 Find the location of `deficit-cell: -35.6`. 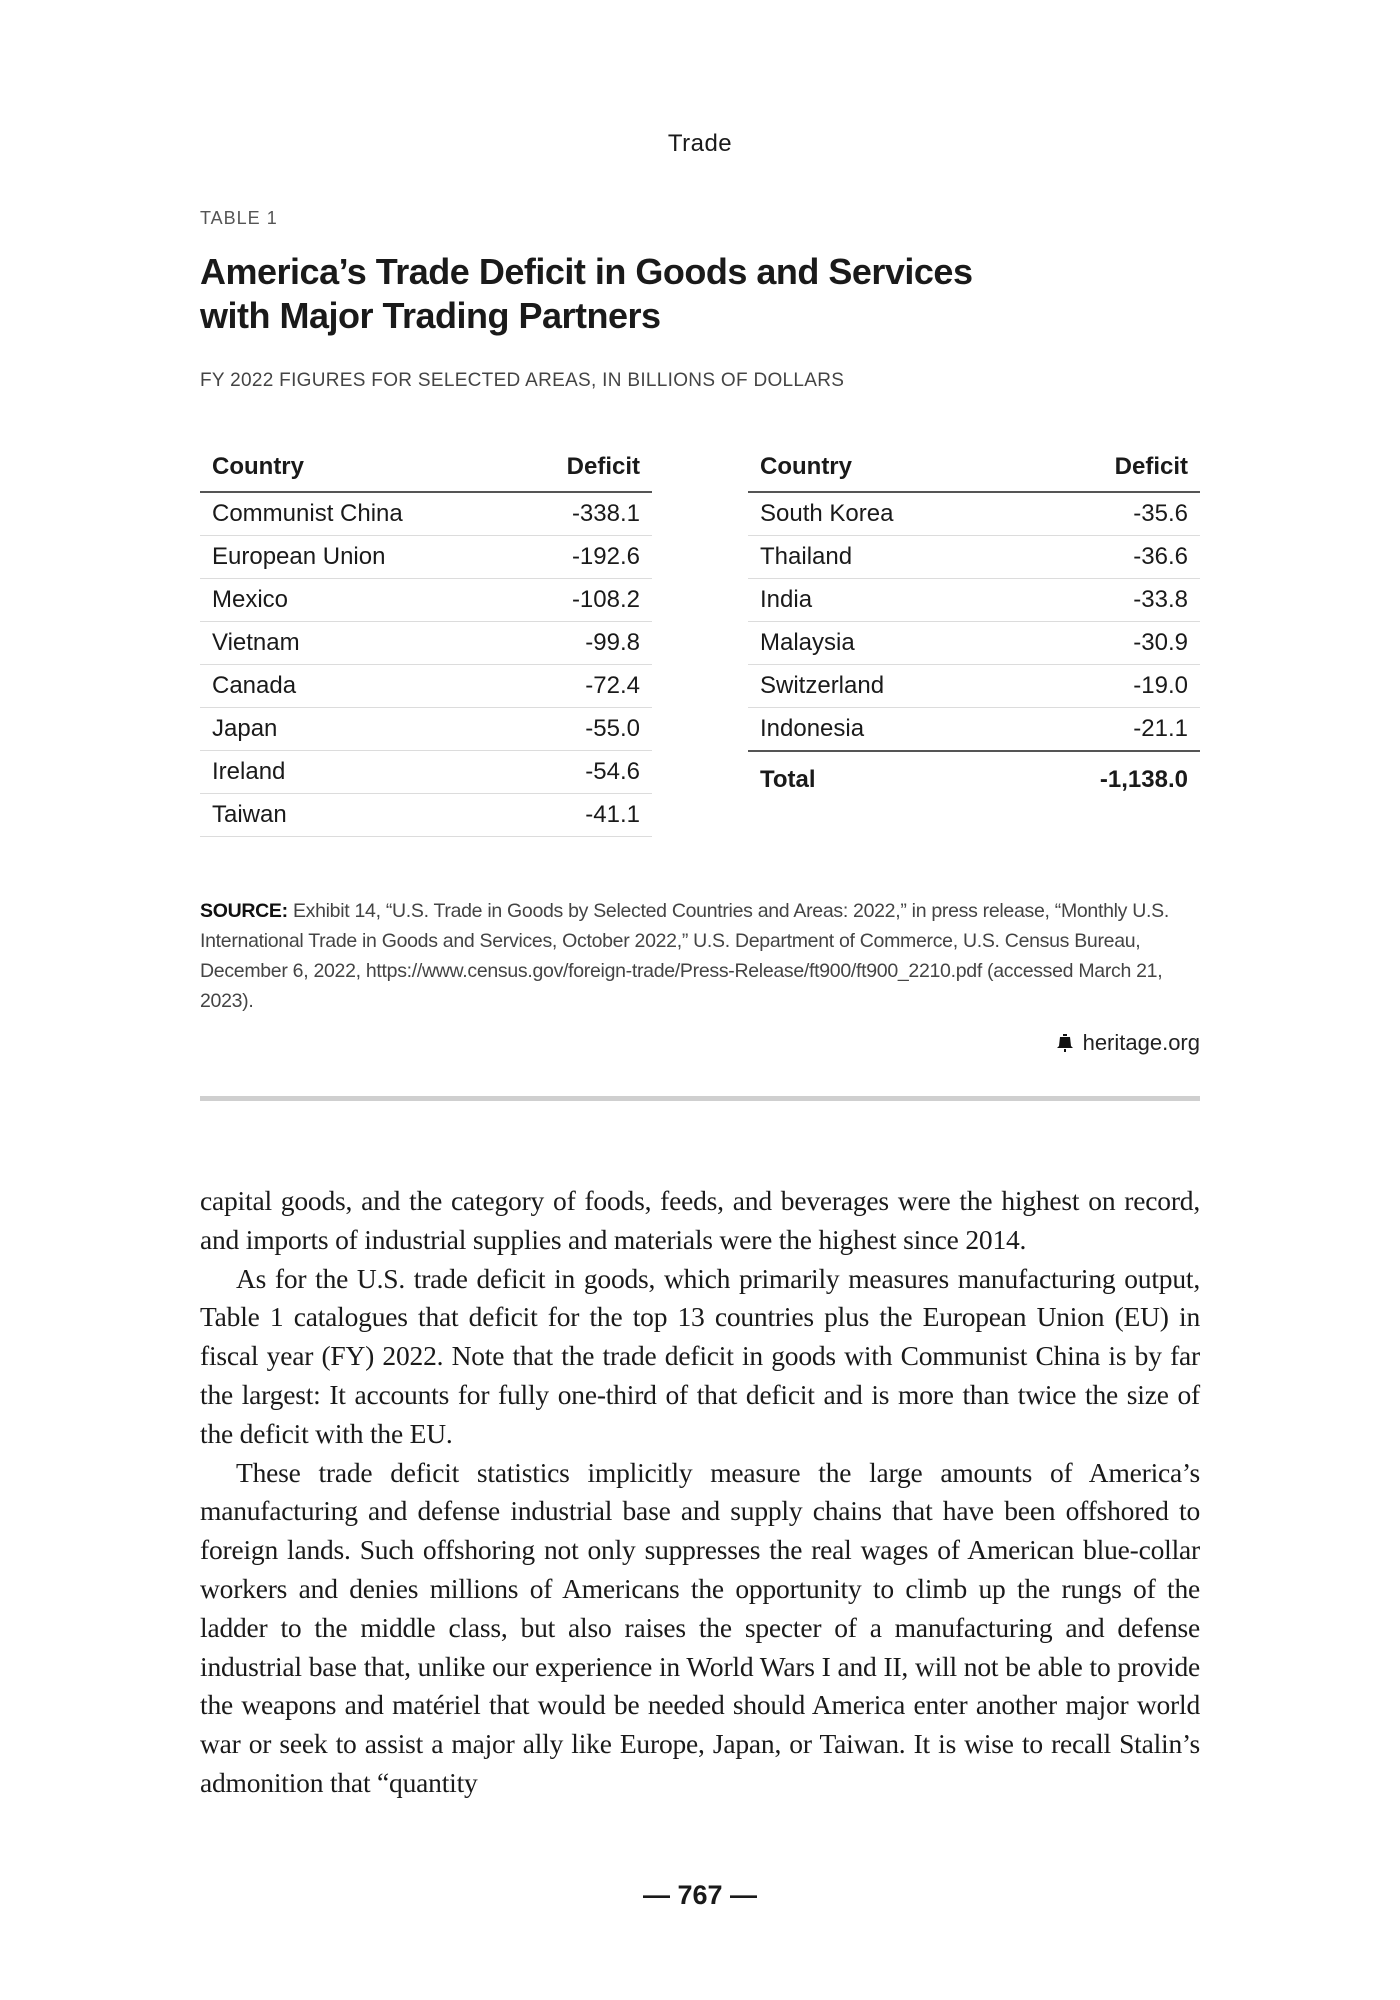

deficit-cell: -35.6 is located at coordinates (1106, 514).